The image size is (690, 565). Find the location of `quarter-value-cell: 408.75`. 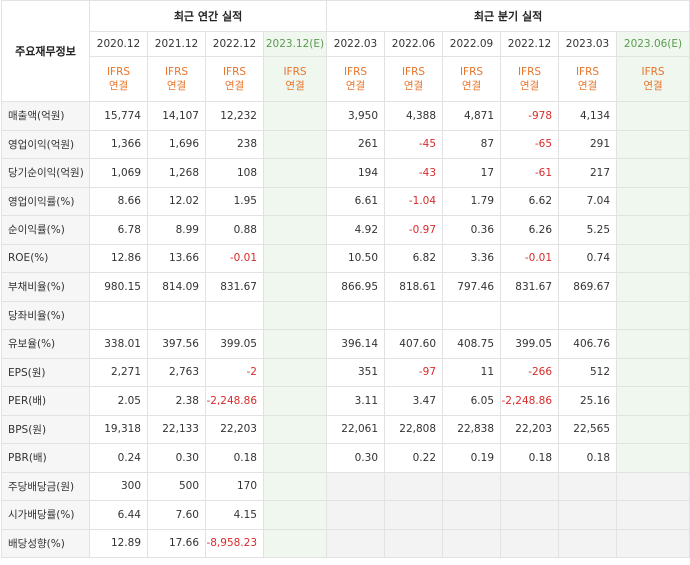

quarter-value-cell: 408.75 is located at coordinates (472, 344).